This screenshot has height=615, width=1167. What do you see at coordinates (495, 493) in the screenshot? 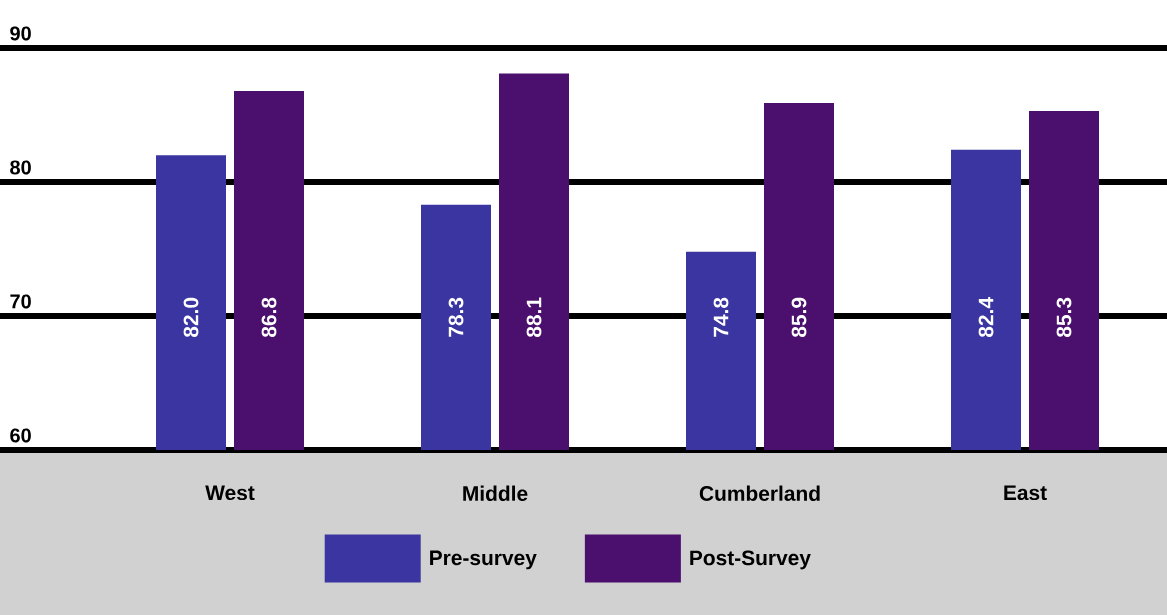
I see `x-tick-label: Middle` at bounding box center [495, 493].